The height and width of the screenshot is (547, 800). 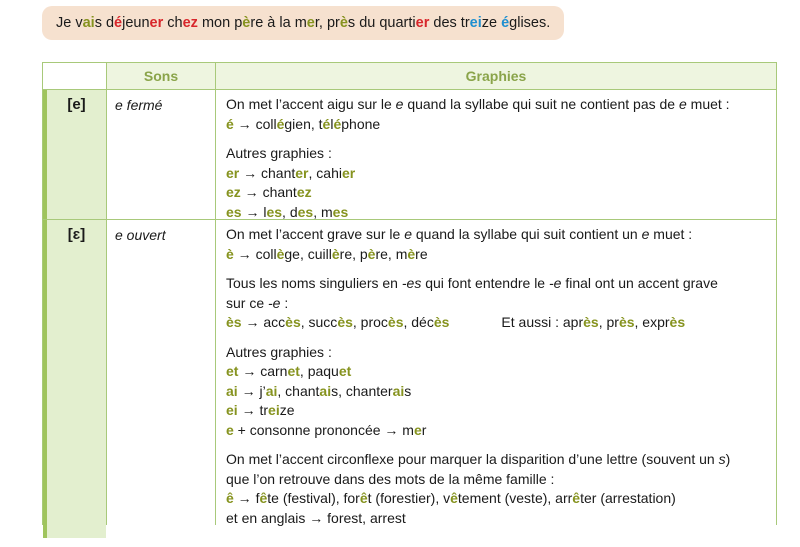 I want to click on banner-text: Je v, so click(x=69, y=23).